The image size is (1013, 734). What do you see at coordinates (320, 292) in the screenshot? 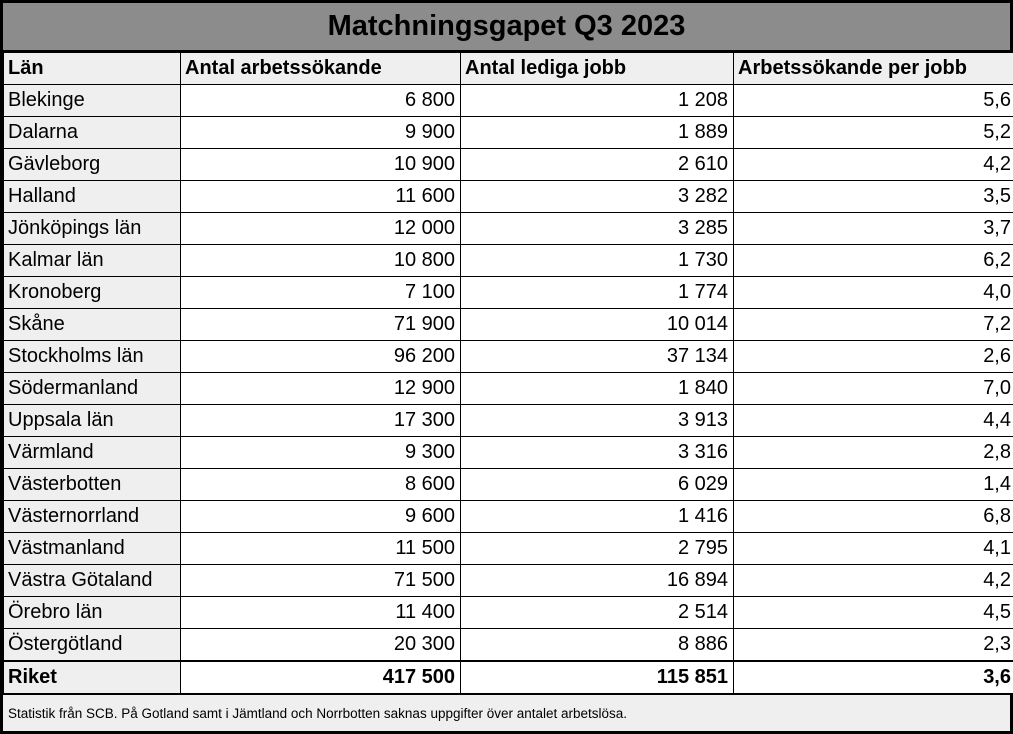
I see `cell-arbetssokande: 7 100` at bounding box center [320, 292].